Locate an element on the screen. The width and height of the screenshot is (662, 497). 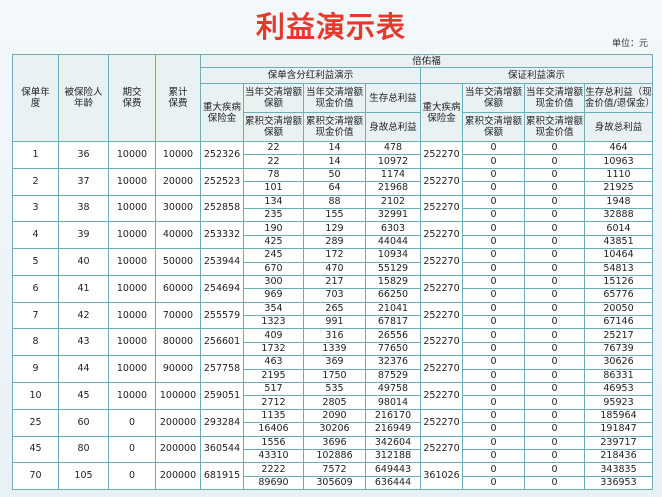
table-cell: 66250 is located at coordinates (393, 295).